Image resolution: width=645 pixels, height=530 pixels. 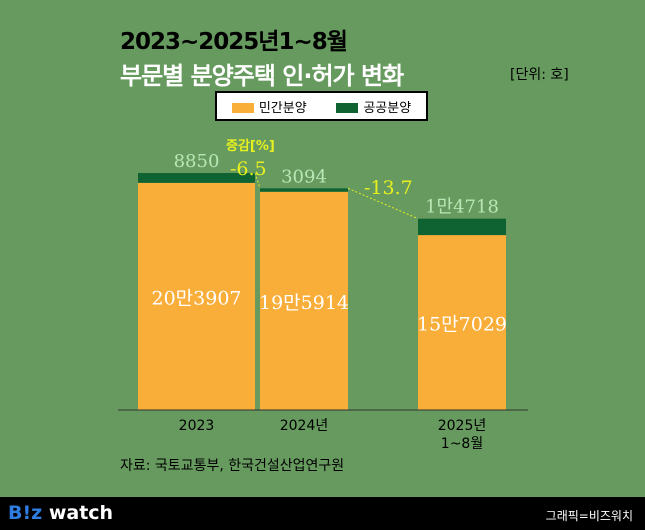 What do you see at coordinates (304, 176) in the screenshot?
I see `bar-label-public: 3094` at bounding box center [304, 176].